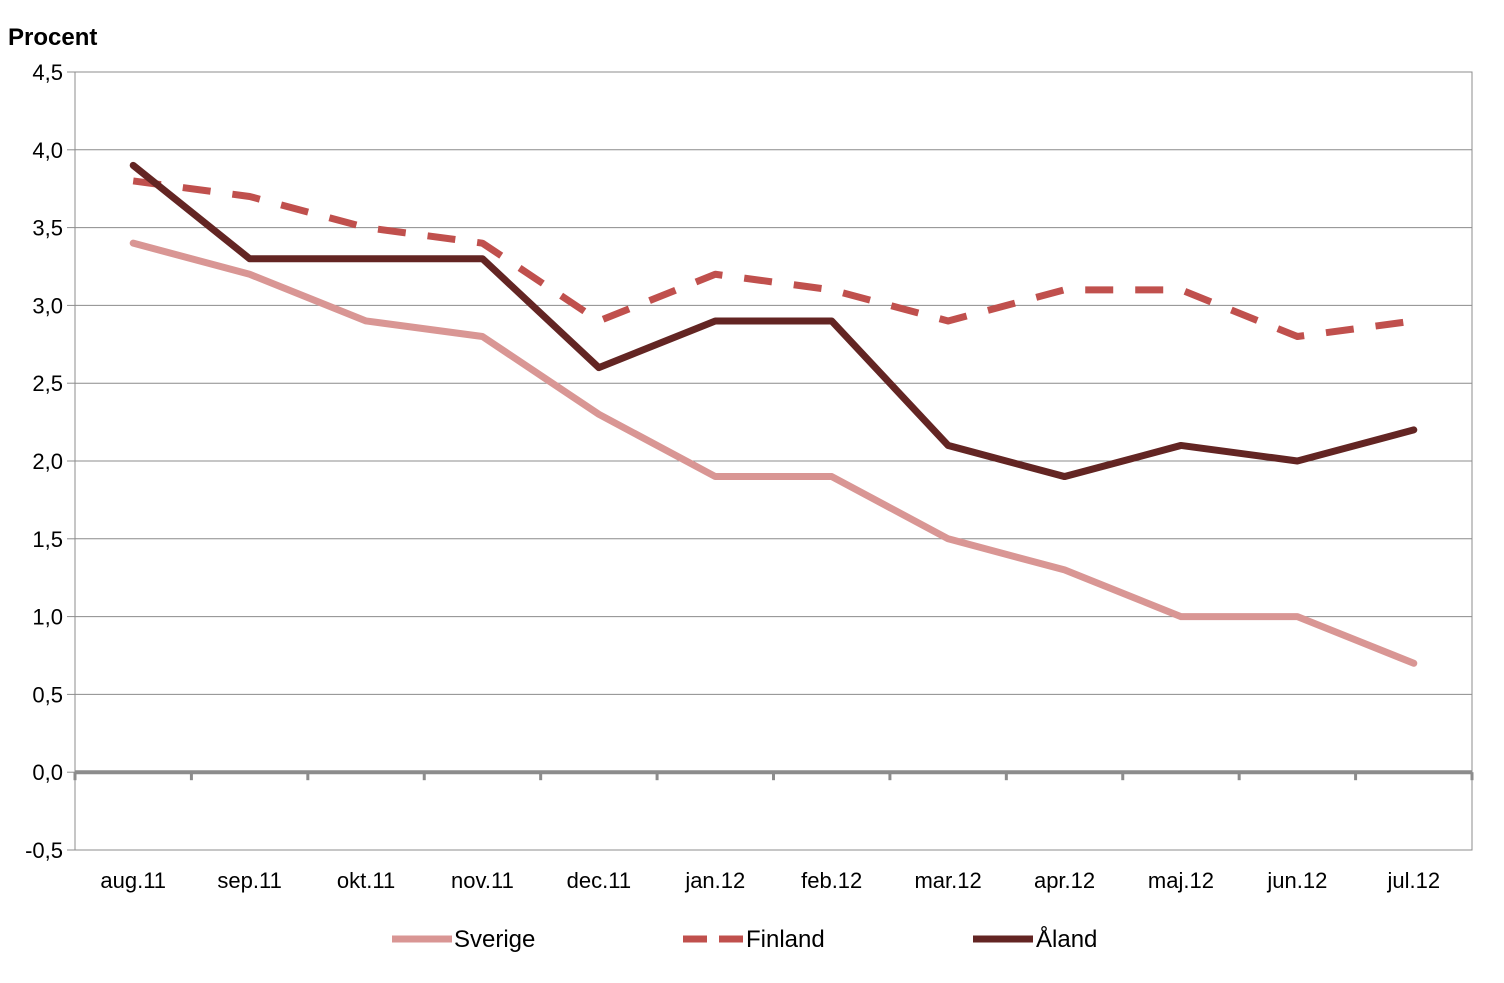 The height and width of the screenshot is (983, 1504). I want to click on x-tick-label: aug.11, so click(133, 880).